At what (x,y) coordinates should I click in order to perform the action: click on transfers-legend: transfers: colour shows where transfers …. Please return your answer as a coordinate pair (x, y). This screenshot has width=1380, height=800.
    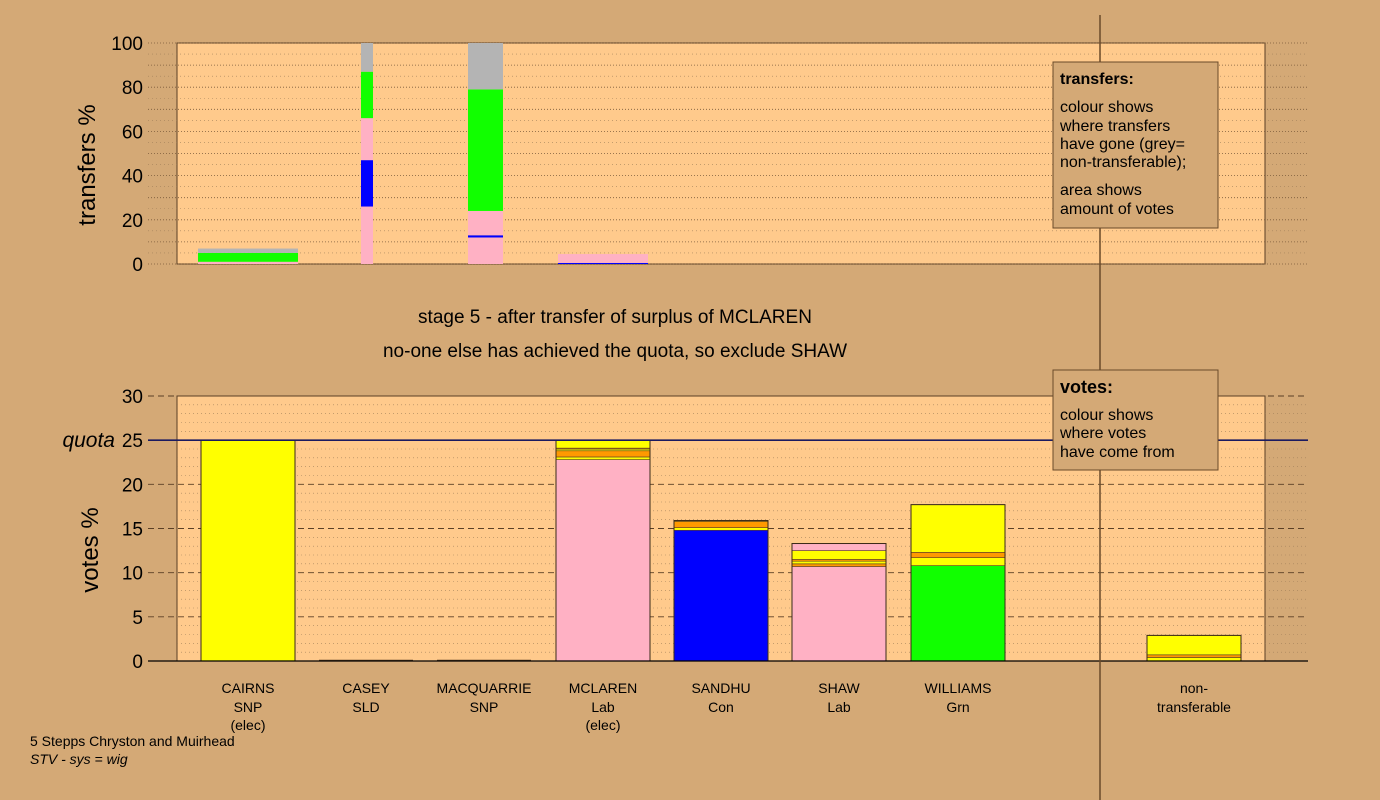
    Looking at the image, I should click on (1135, 145).